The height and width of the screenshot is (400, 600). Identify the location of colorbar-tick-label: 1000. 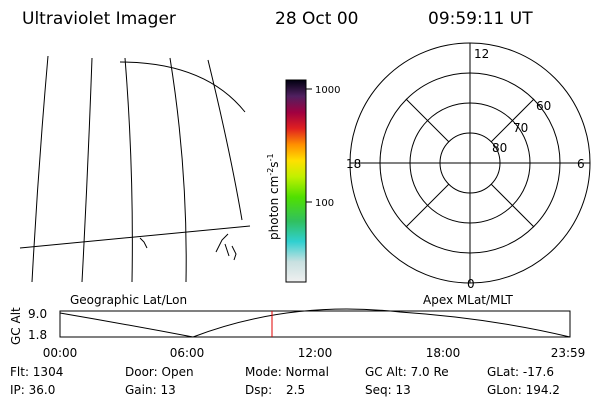
(327, 90).